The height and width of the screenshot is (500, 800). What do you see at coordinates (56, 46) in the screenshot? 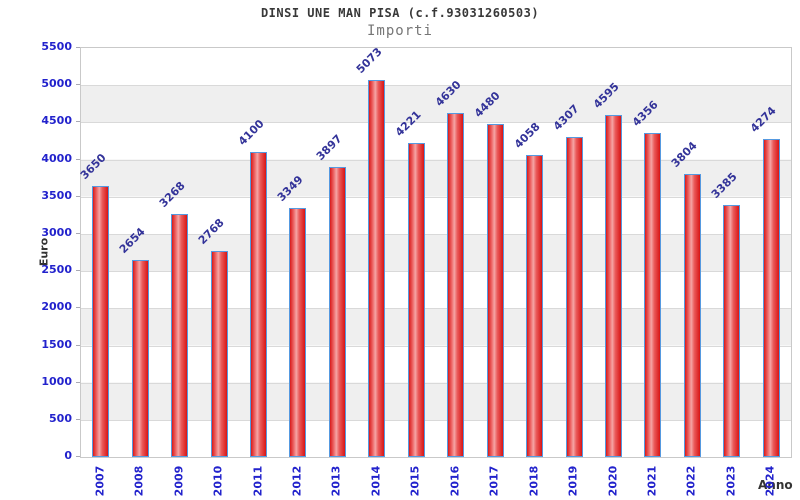
I see `y-tick-label: 5500` at bounding box center [56, 46].